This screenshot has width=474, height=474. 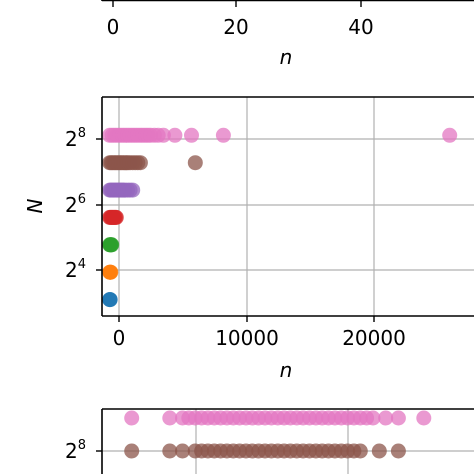 I want to click on middle-panel-xtick-label: 20000, so click(x=374, y=338).